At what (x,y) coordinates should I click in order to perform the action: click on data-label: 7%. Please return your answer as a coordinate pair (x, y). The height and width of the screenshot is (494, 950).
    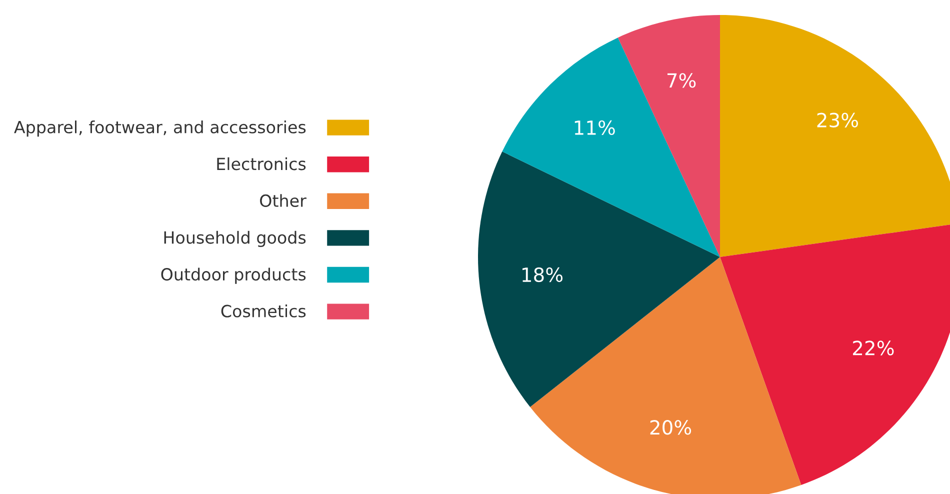
    Looking at the image, I should click on (681, 80).